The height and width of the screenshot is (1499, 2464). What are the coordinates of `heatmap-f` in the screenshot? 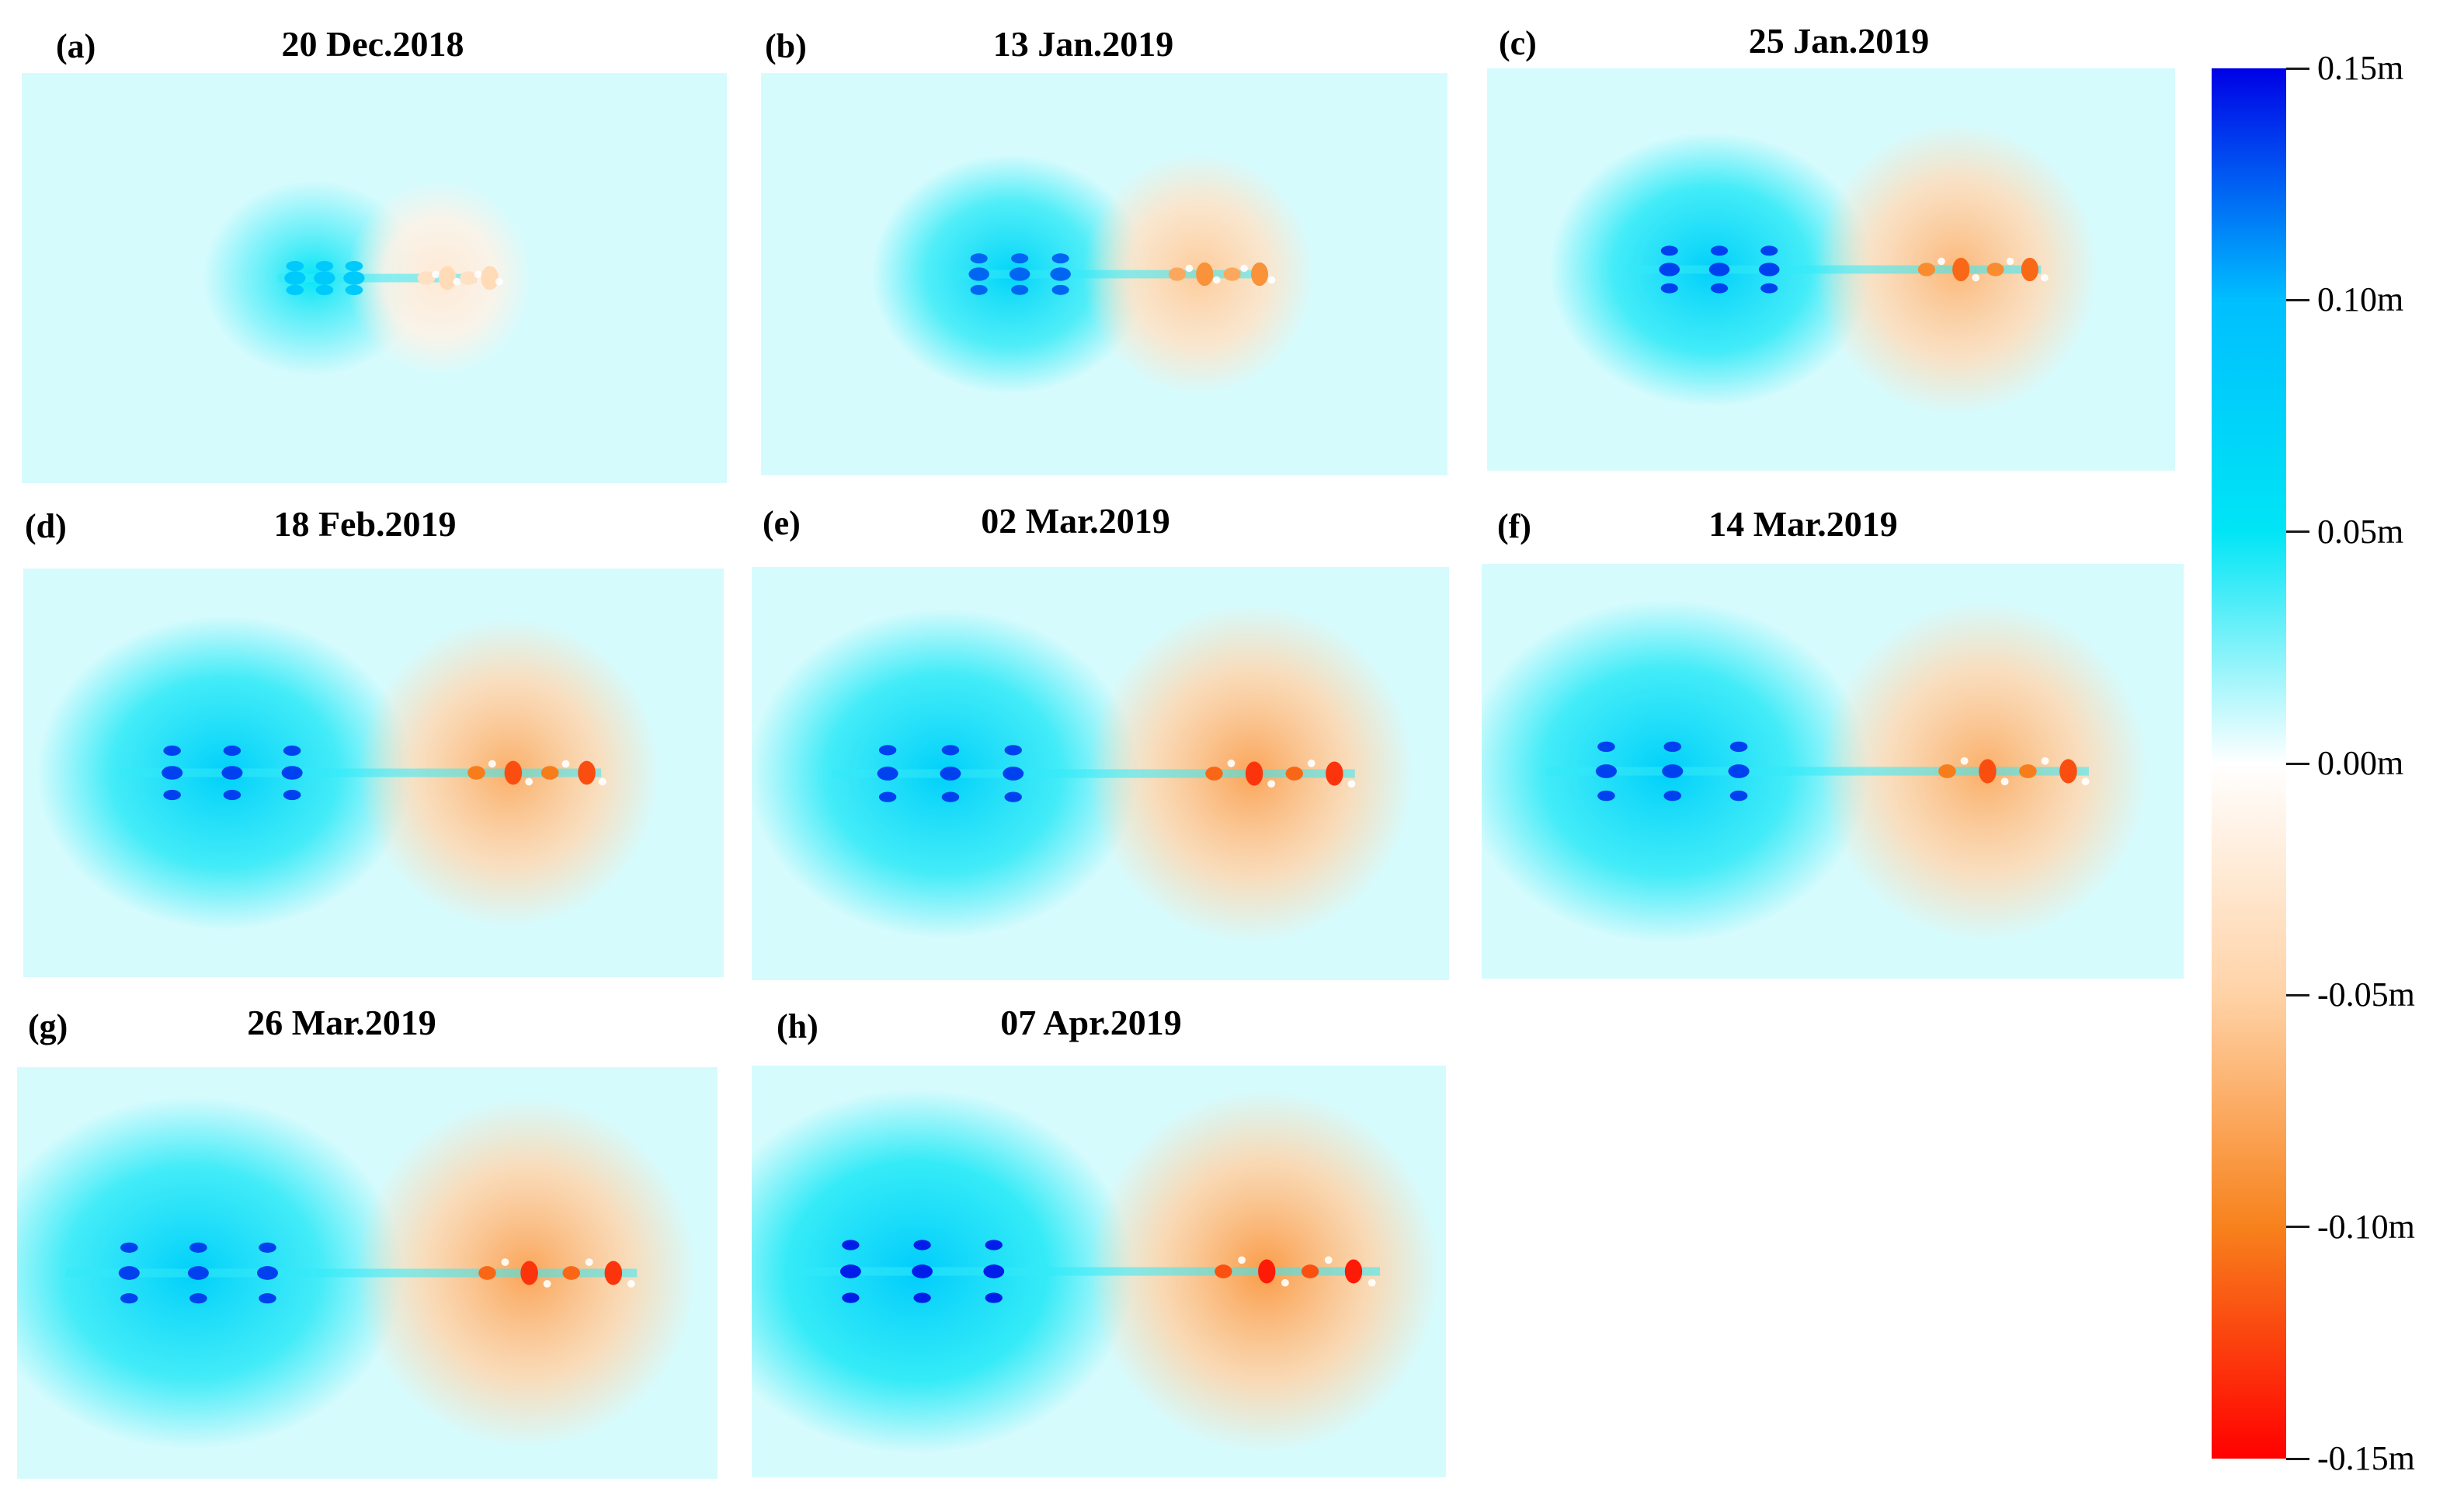 It's located at (1833, 771).